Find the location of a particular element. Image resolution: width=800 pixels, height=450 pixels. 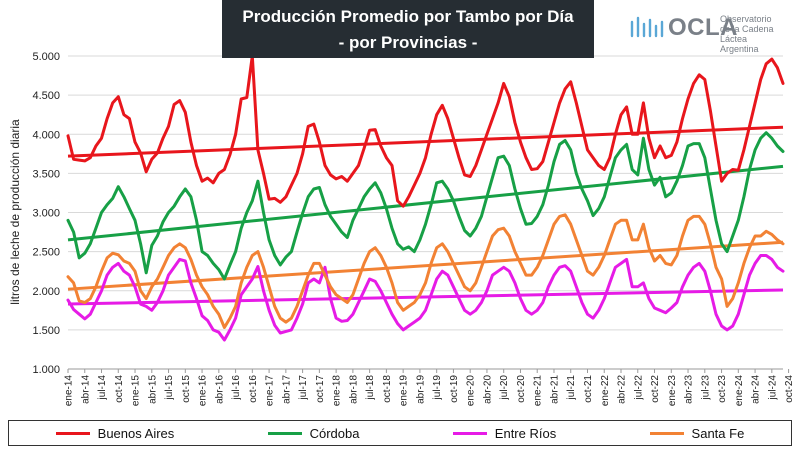

x-tick-label: jul-22 is located at coordinates (638, 388).